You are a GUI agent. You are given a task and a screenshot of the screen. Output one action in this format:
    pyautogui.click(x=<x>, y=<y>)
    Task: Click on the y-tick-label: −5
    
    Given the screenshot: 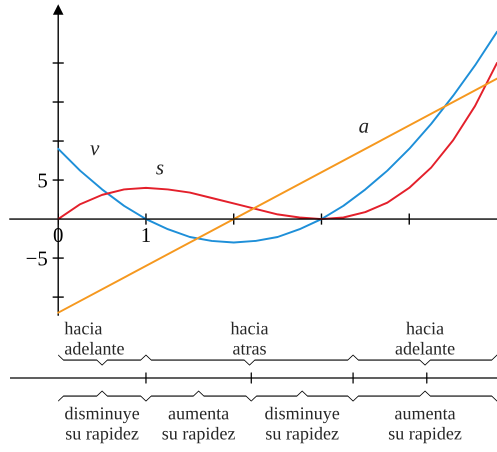 What is the action you would take?
    pyautogui.click(x=36, y=259)
    